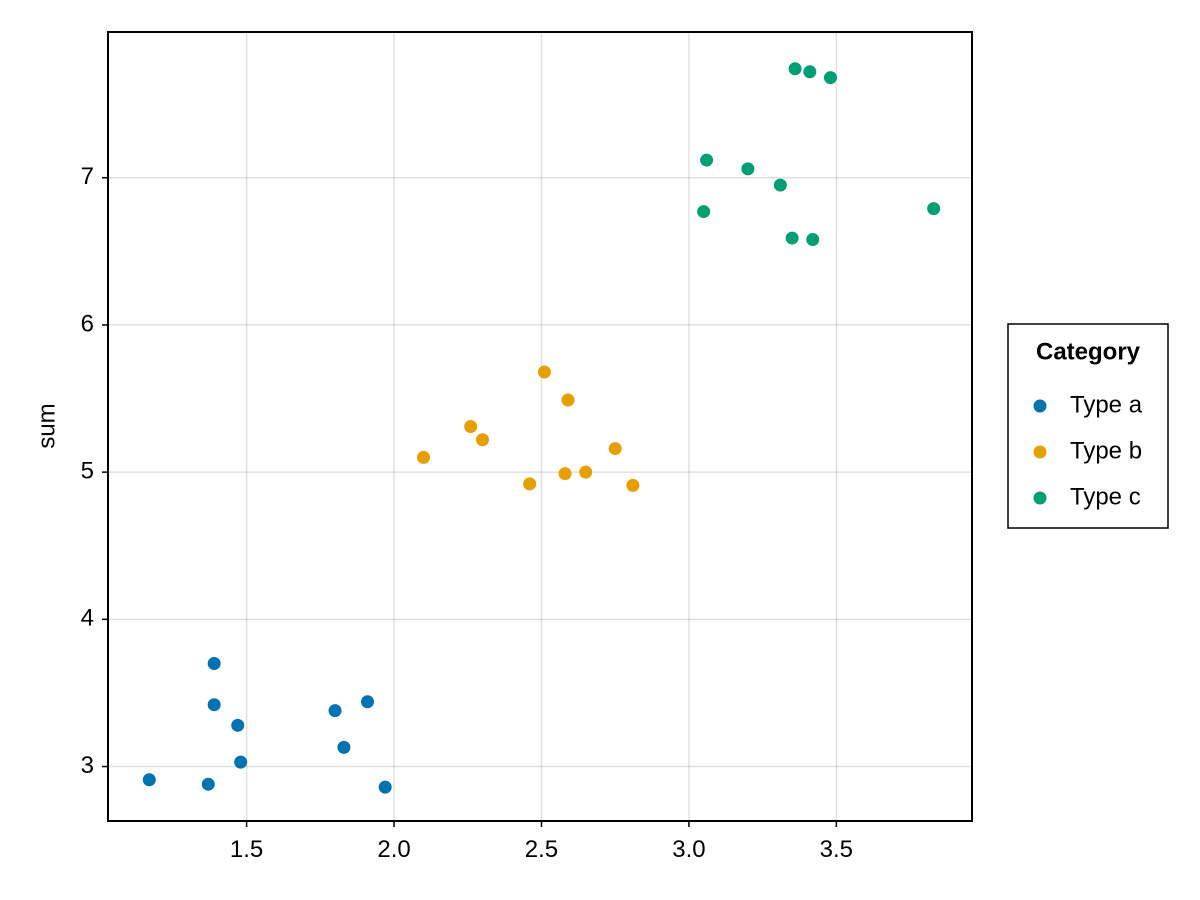 The width and height of the screenshot is (1200, 900). I want to click on y-tick-label: 6, so click(87, 323).